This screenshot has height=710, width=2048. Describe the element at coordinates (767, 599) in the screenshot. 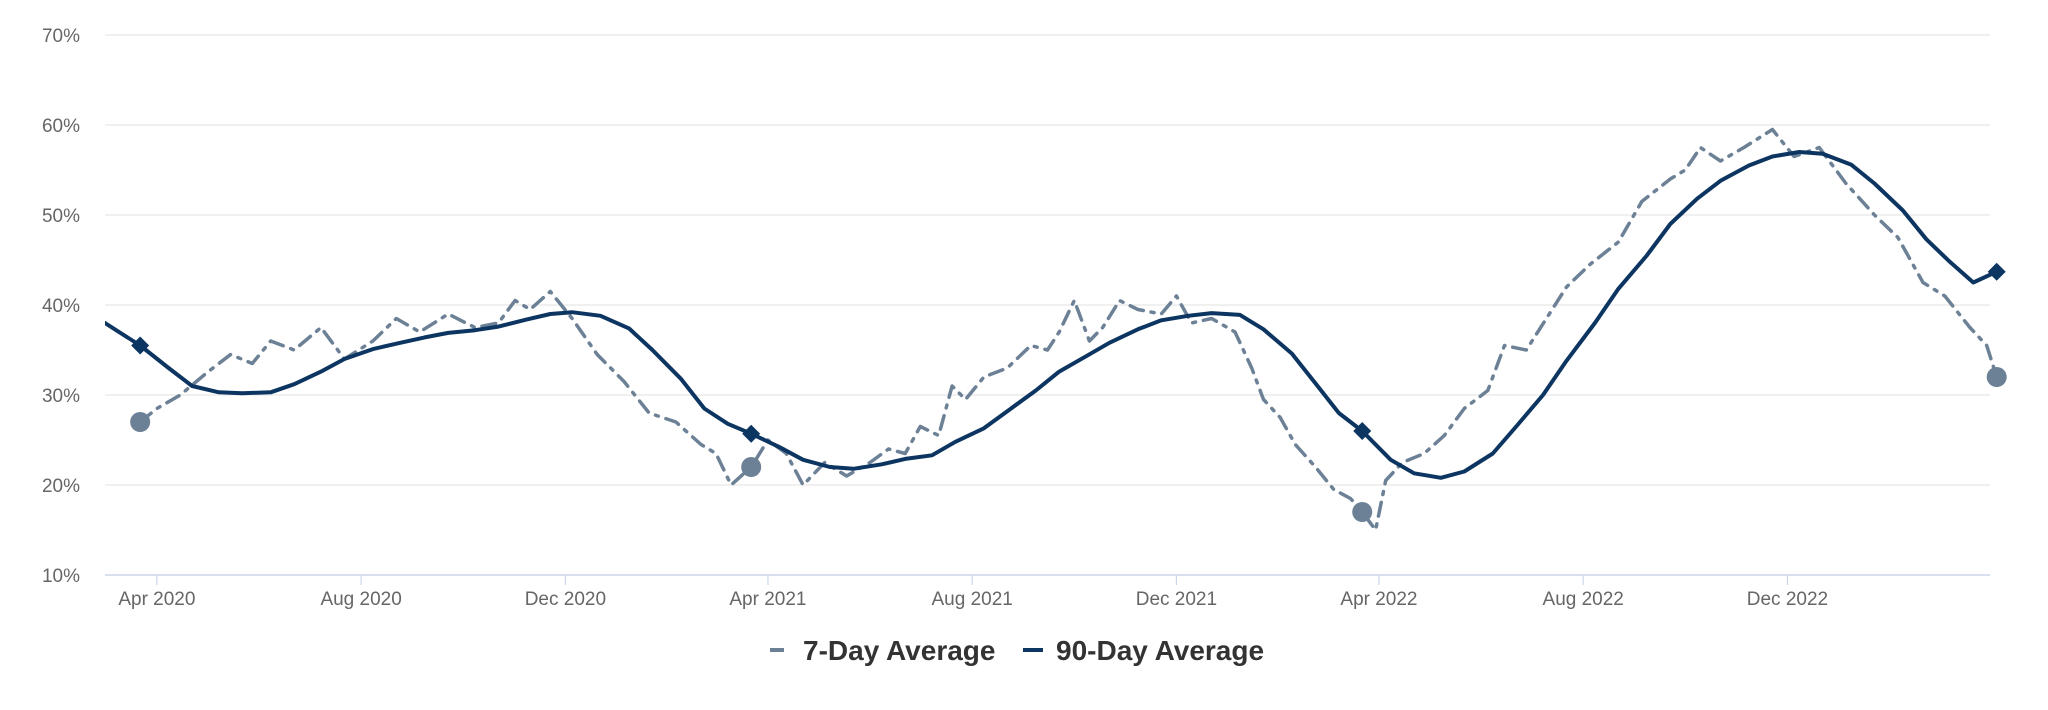

I see `x-tick-label: Apr 2021` at that location.